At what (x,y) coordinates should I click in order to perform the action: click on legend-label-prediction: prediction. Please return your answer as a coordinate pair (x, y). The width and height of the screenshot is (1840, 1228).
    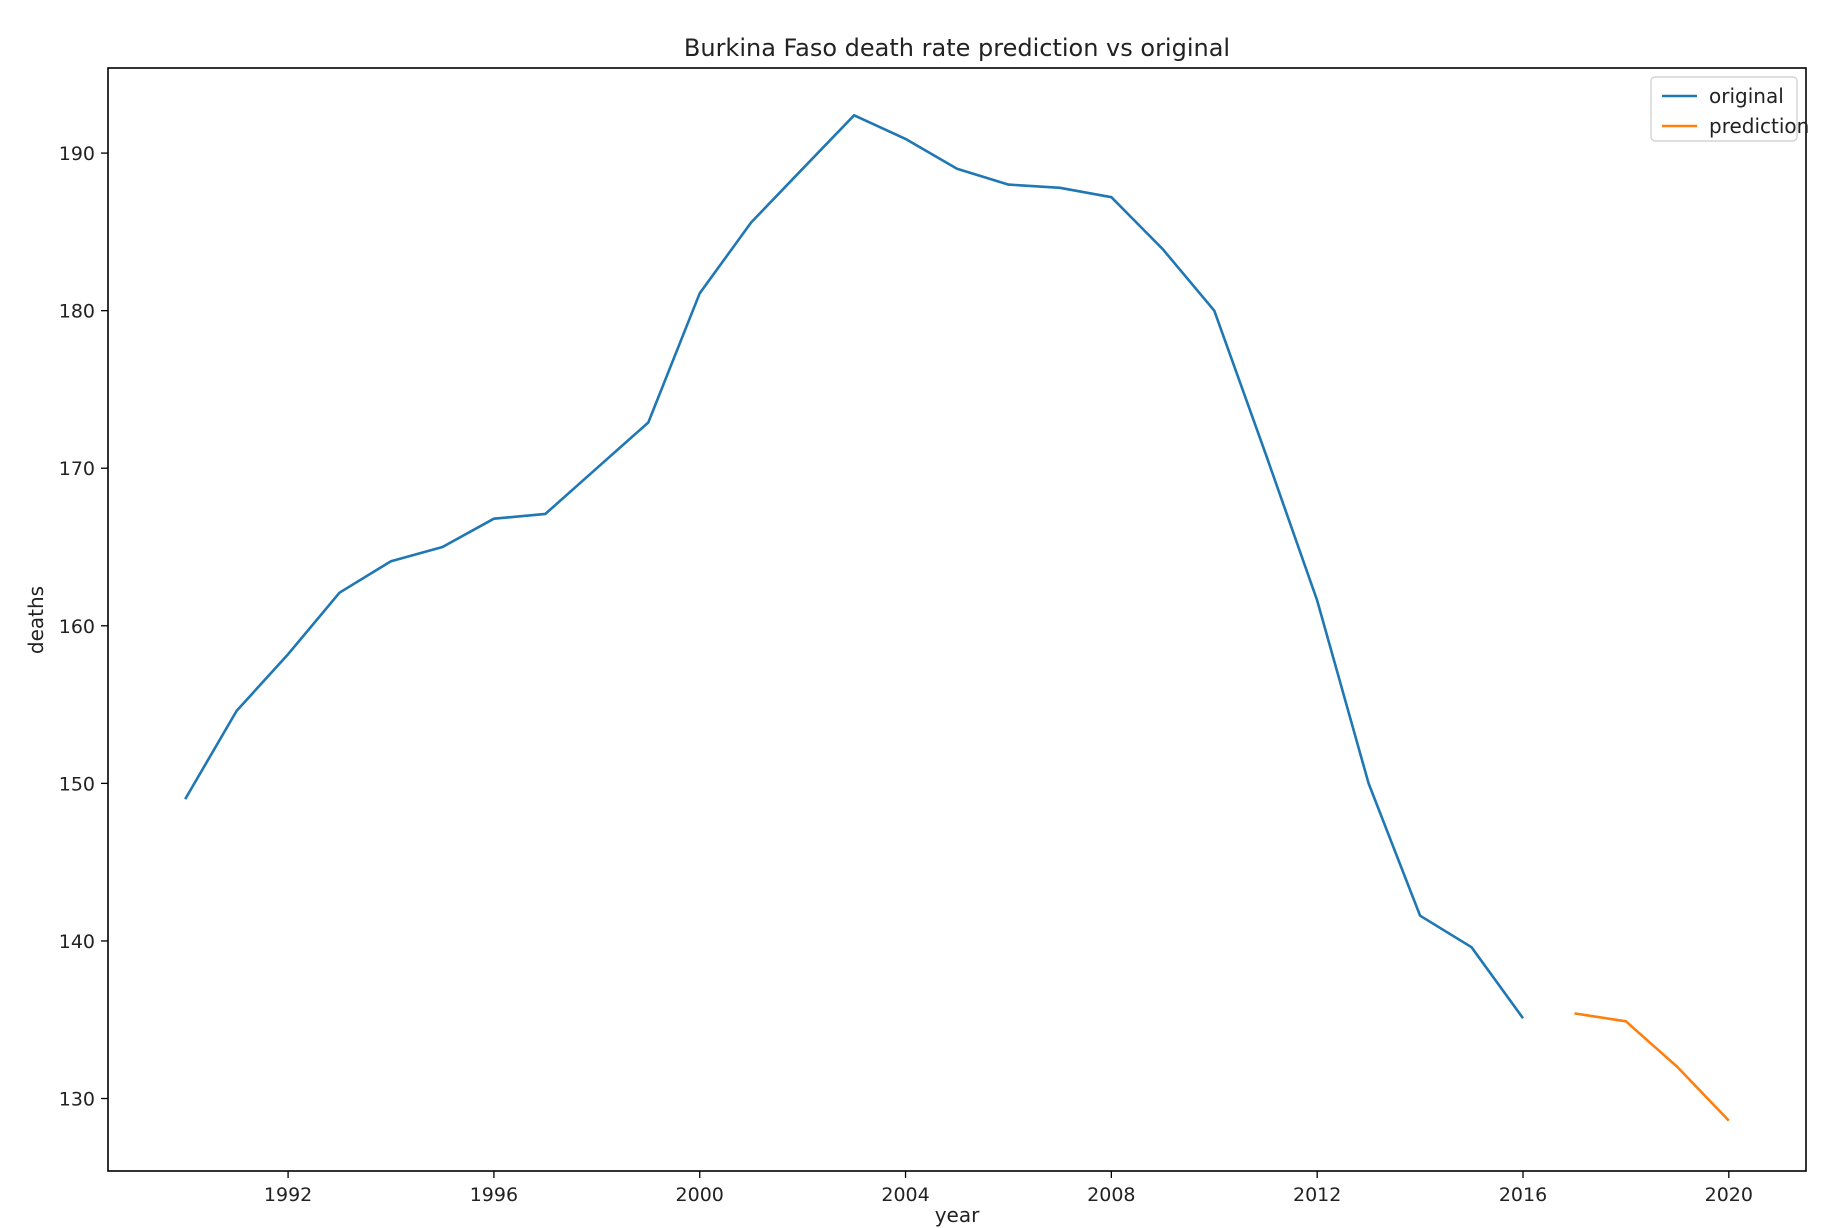
    Looking at the image, I should click on (1759, 126).